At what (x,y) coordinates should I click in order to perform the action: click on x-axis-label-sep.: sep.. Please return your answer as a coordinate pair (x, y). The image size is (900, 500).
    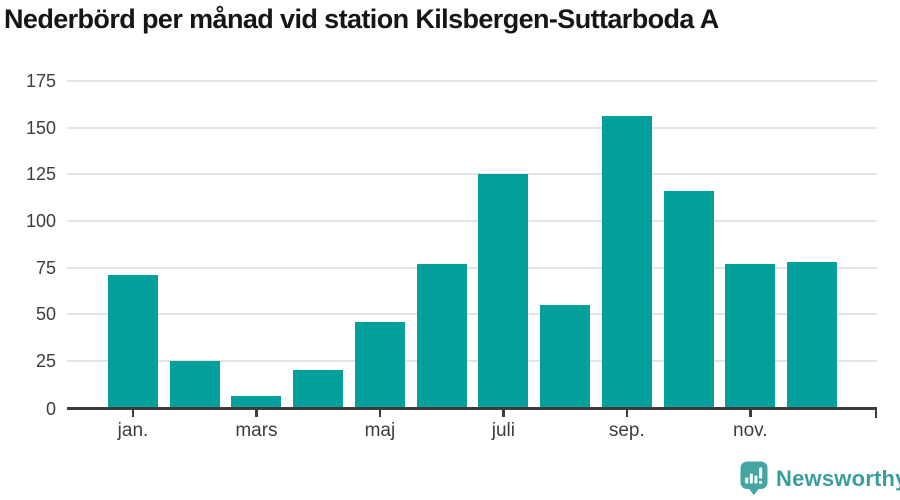
    Looking at the image, I should click on (626, 430).